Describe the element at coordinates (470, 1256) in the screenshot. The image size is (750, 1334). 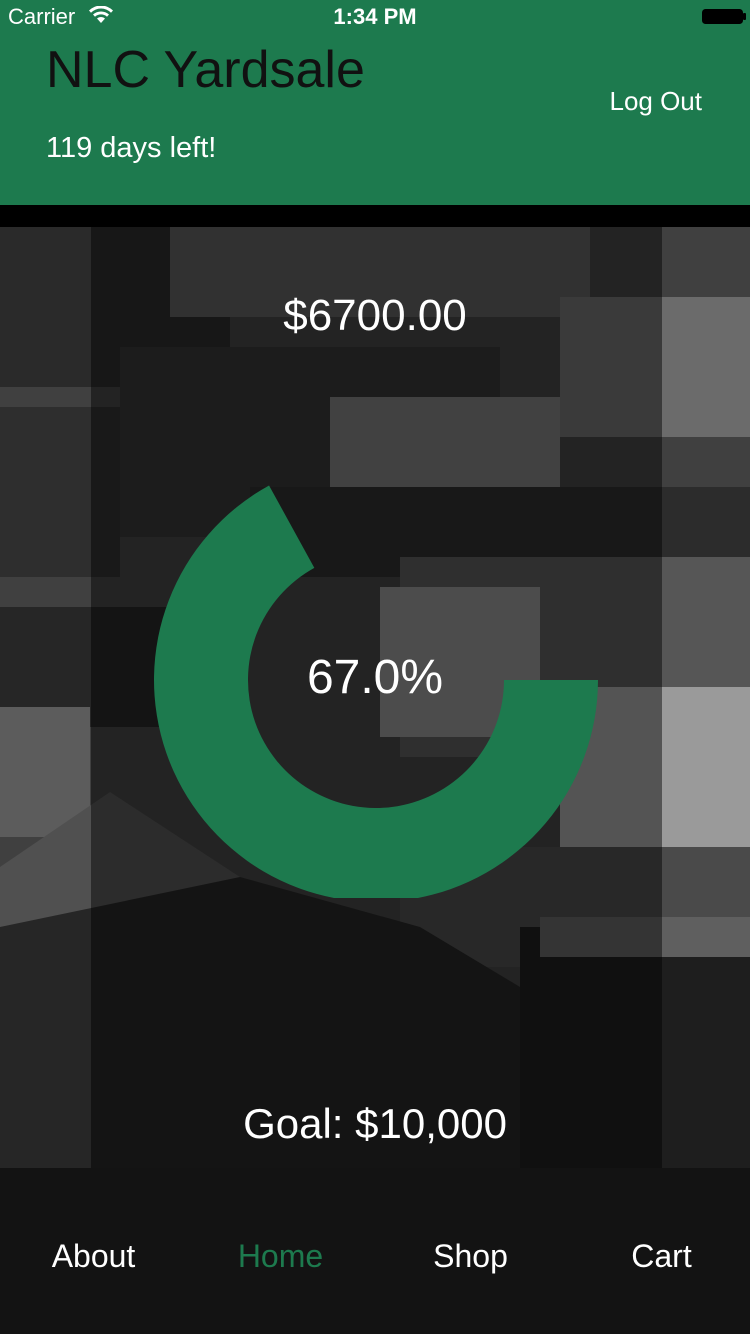
I see `tab-shop: Shop` at that location.